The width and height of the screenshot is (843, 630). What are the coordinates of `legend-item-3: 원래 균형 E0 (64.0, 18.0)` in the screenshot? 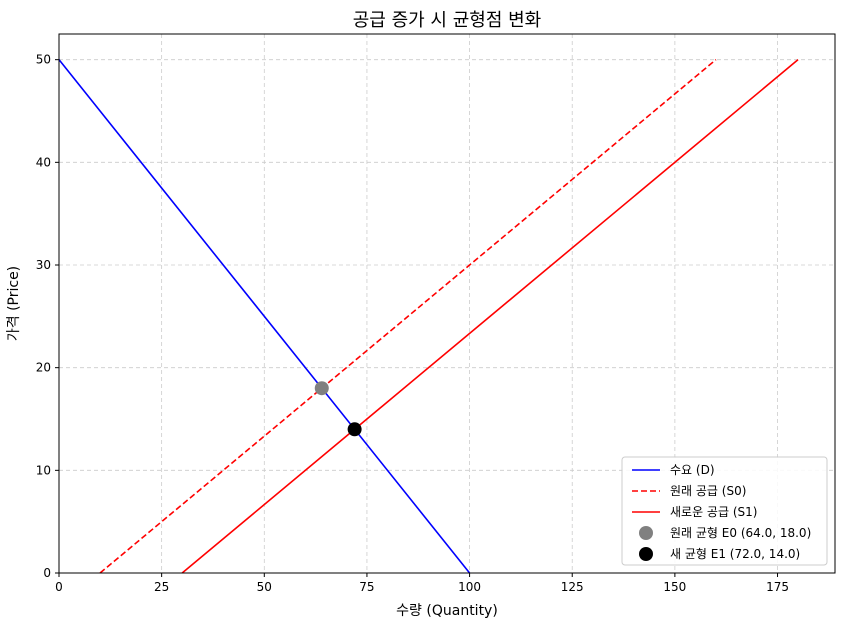 It's located at (725, 533).